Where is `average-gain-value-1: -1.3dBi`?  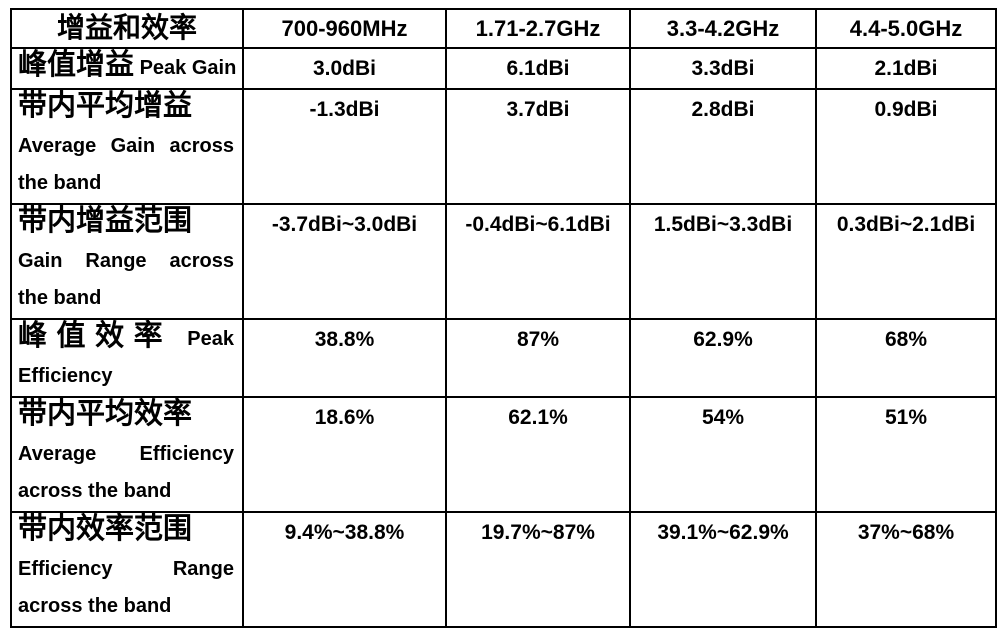 average-gain-value-1: -1.3dBi is located at coordinates (344, 146).